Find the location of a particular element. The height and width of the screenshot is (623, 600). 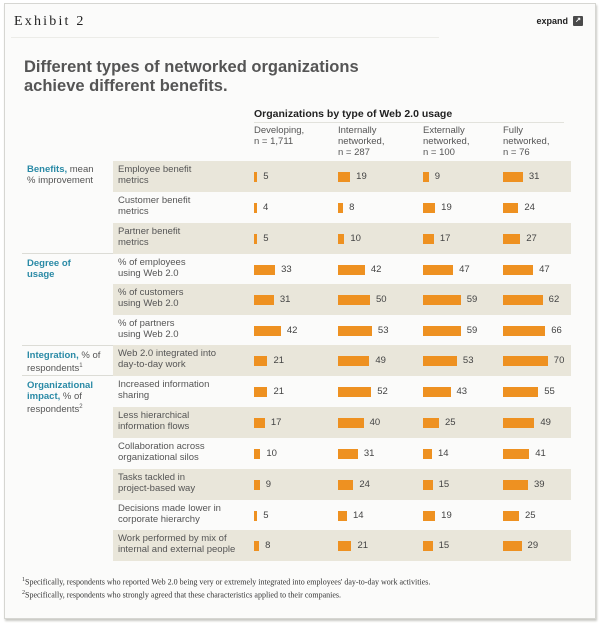

bar-value-label: 17 is located at coordinates (276, 422).